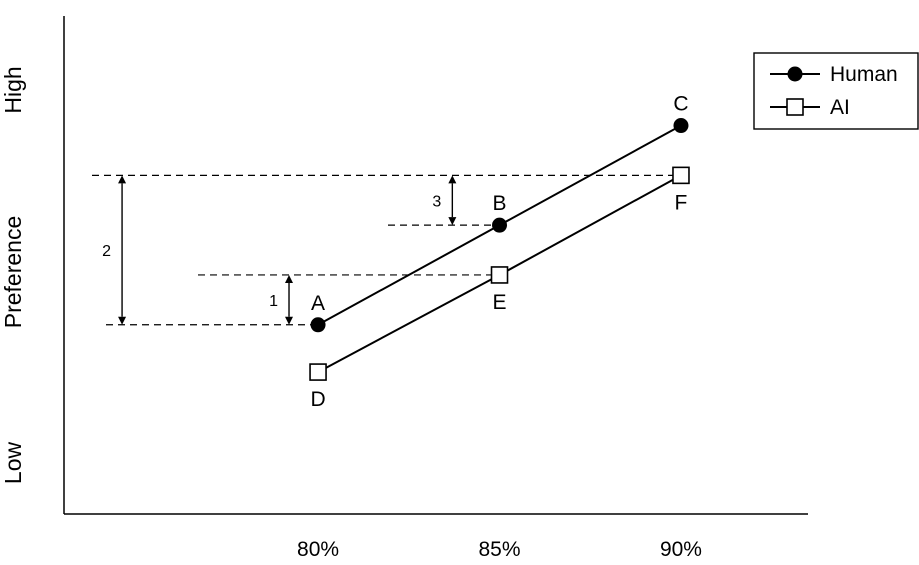  I want to click on difference-arrow: 1, so click(281, 299).